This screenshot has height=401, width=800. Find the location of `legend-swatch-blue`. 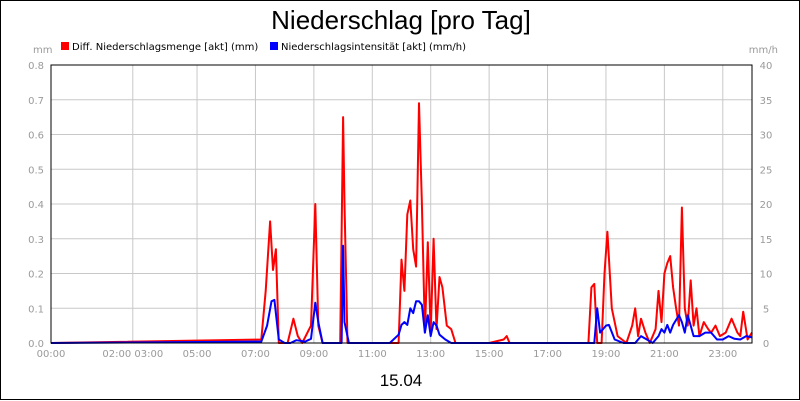

legend-swatch-blue is located at coordinates (274, 46).